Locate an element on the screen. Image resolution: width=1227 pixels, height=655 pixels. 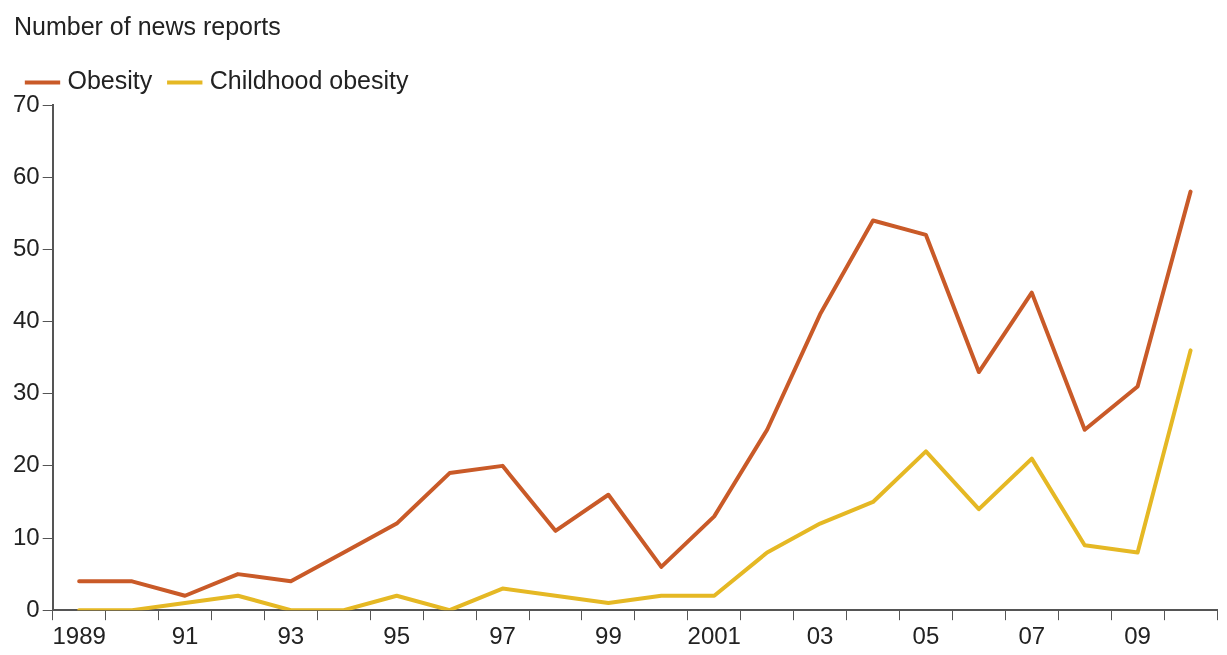
y-tick-label: 30 is located at coordinates (26, 392).